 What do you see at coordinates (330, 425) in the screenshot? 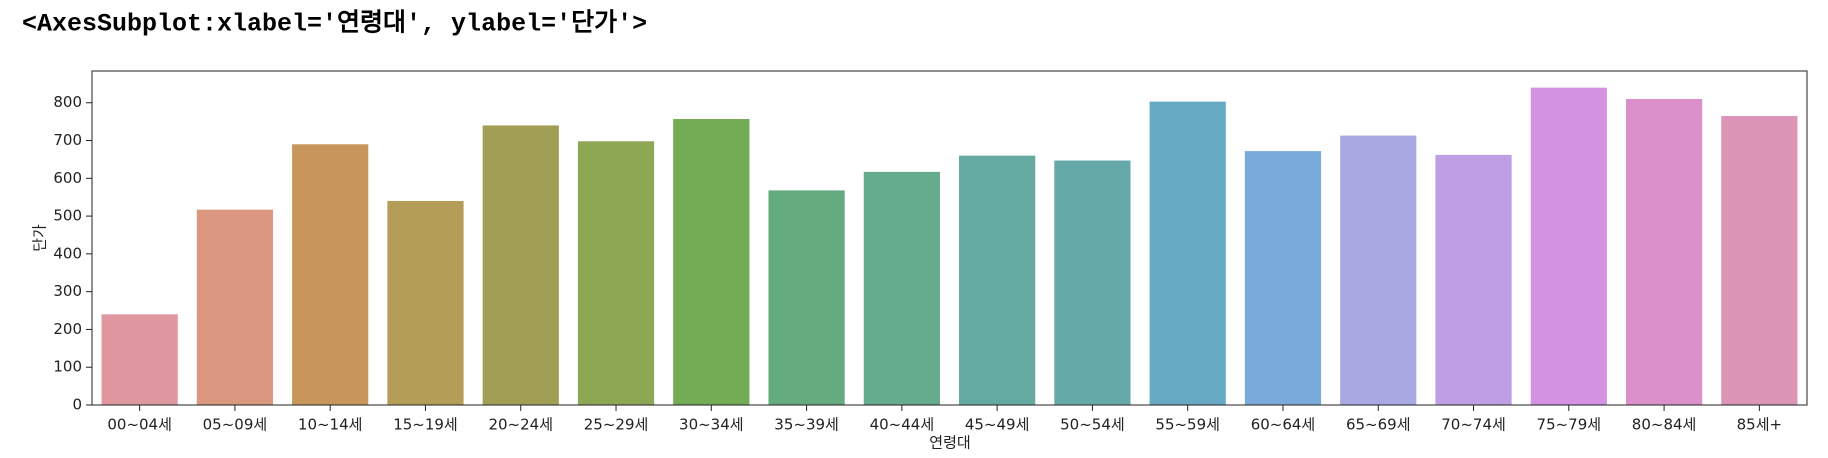
I see `x-tick-label: 10~14세` at bounding box center [330, 425].